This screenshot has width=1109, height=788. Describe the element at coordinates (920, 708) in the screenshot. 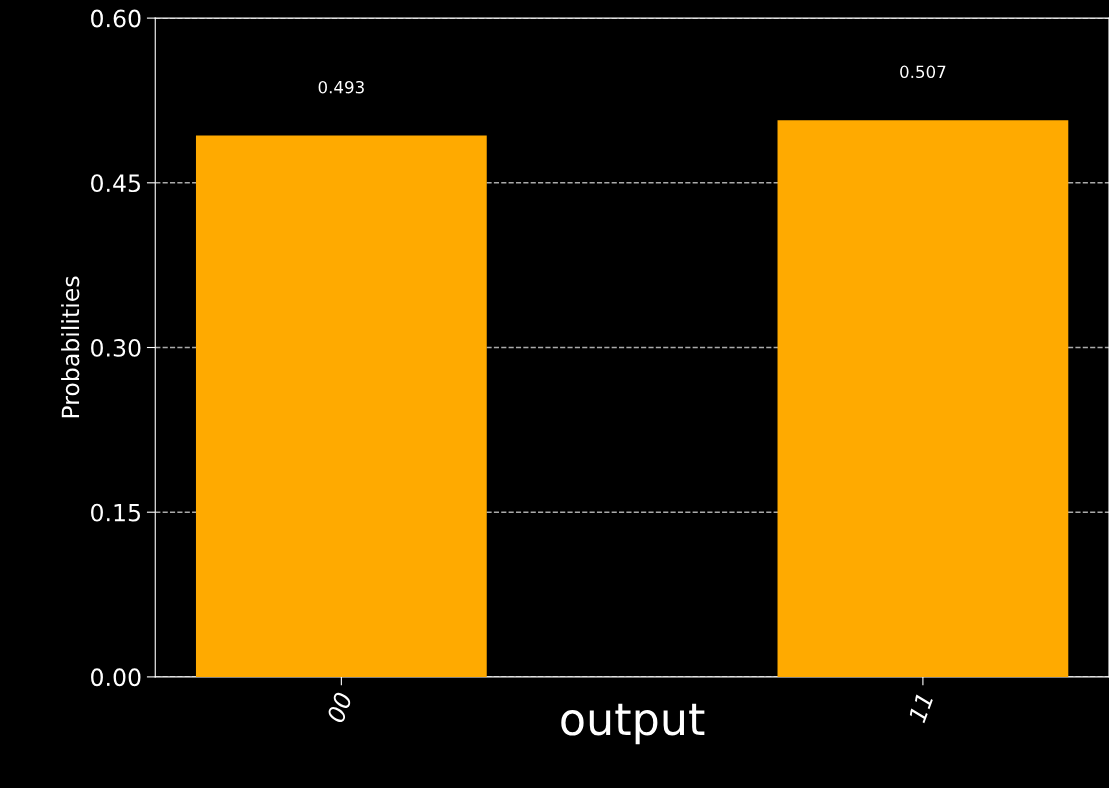

I see `x-tick-label: 11` at that location.